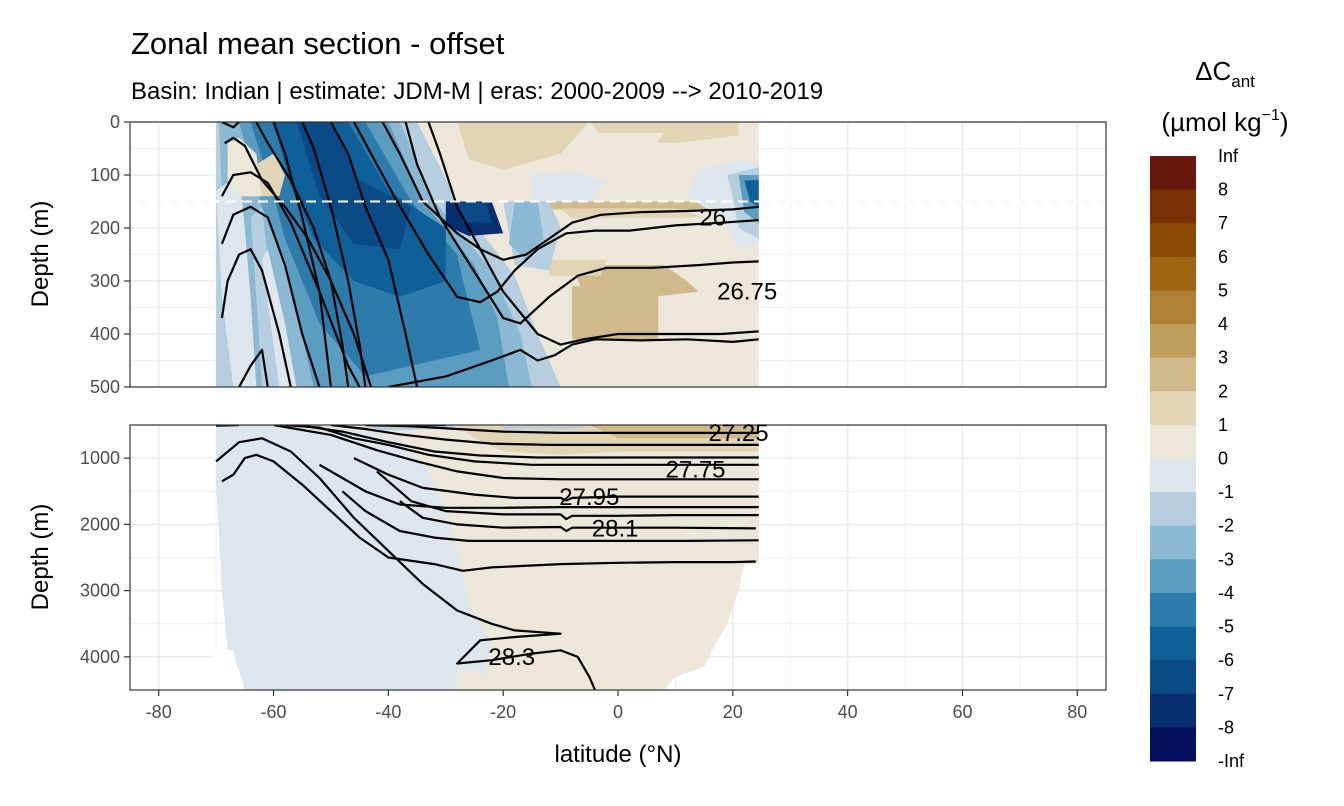 Image resolution: width=1344 pixels, height=806 pixels. What do you see at coordinates (1211, 122) in the screenshot?
I see `legend-units-main: (µmol kg` at bounding box center [1211, 122].